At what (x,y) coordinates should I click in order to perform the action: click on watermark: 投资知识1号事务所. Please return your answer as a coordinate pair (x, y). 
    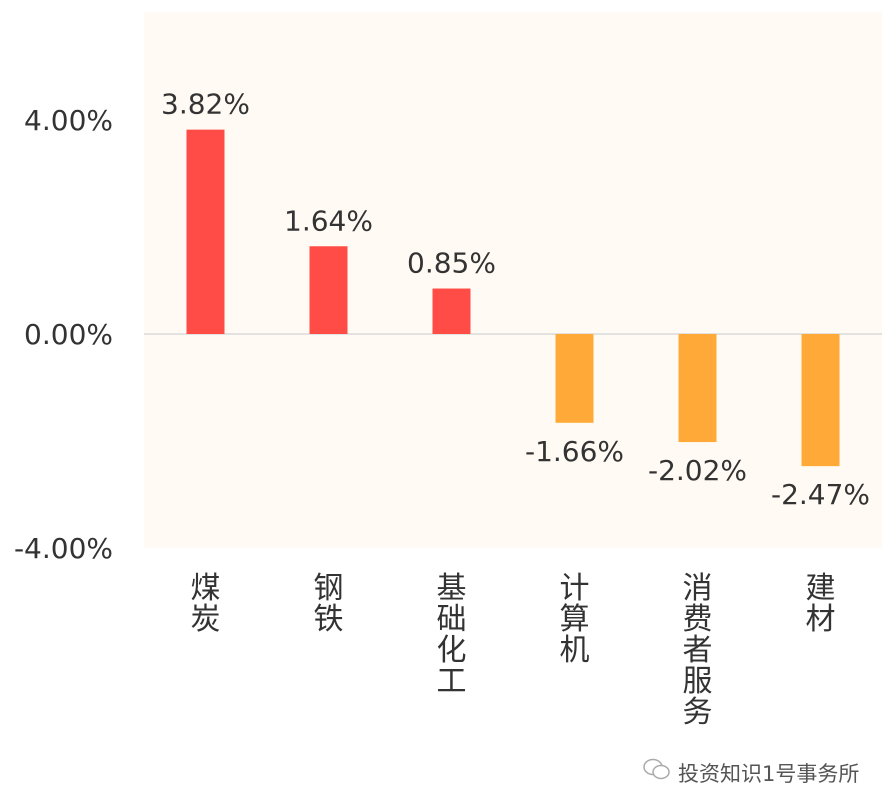
    Looking at the image, I should click on (750, 772).